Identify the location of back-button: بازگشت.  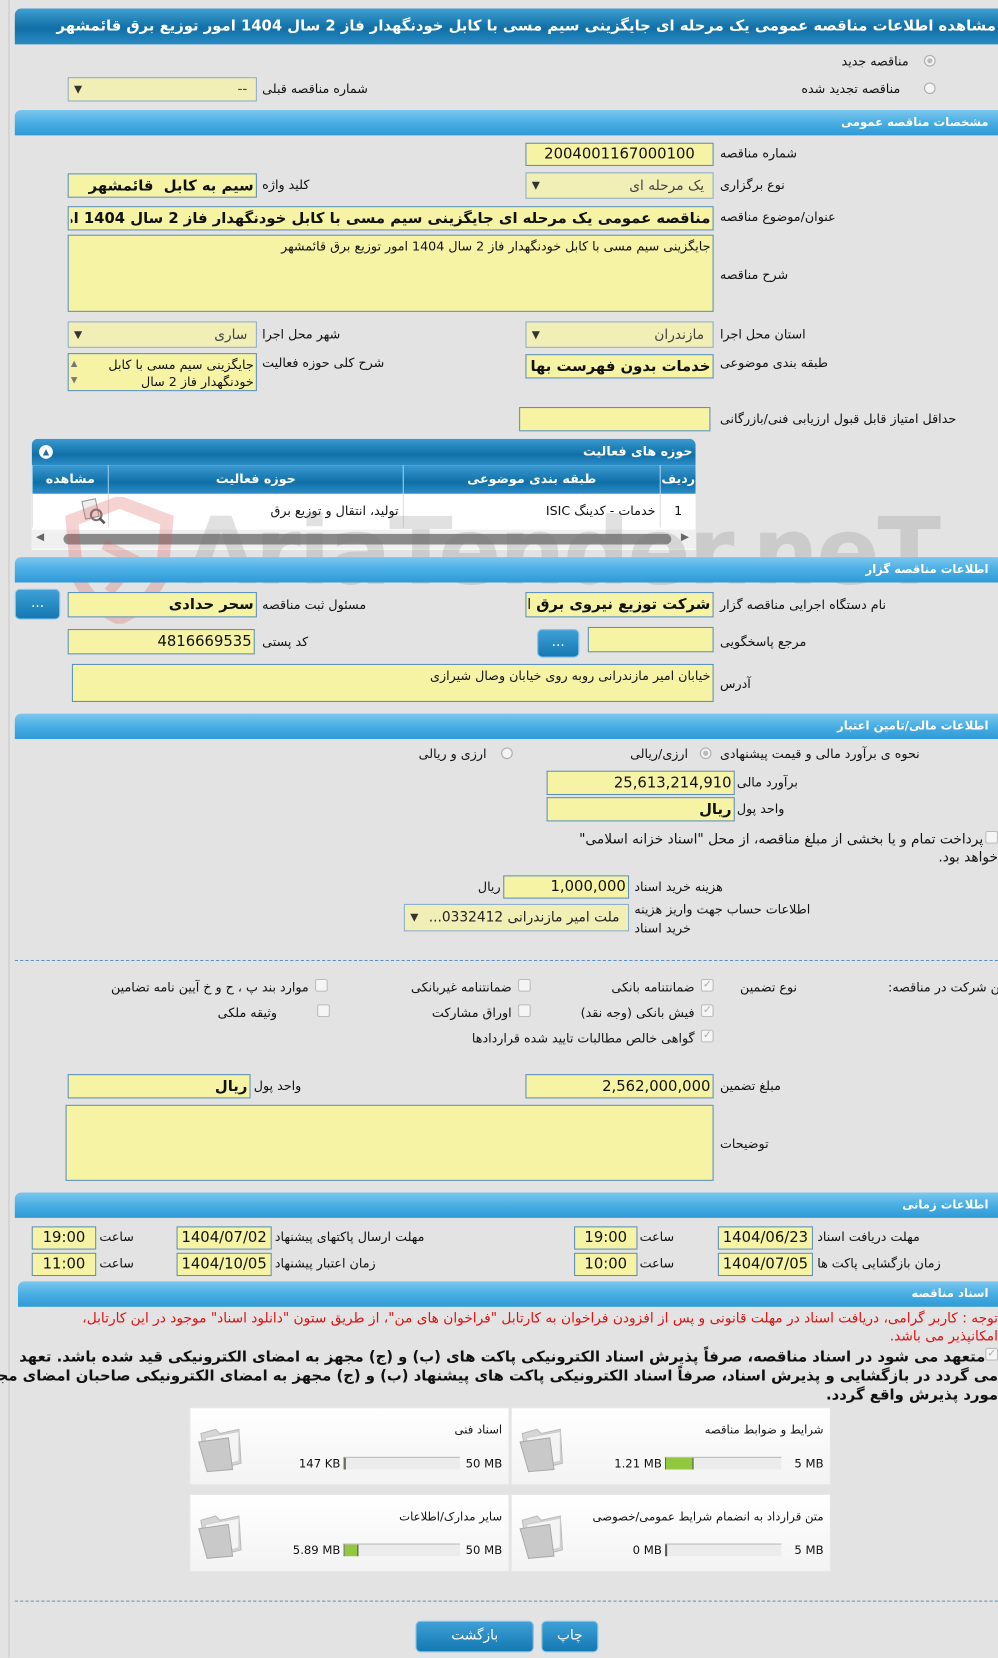
(474, 1636).